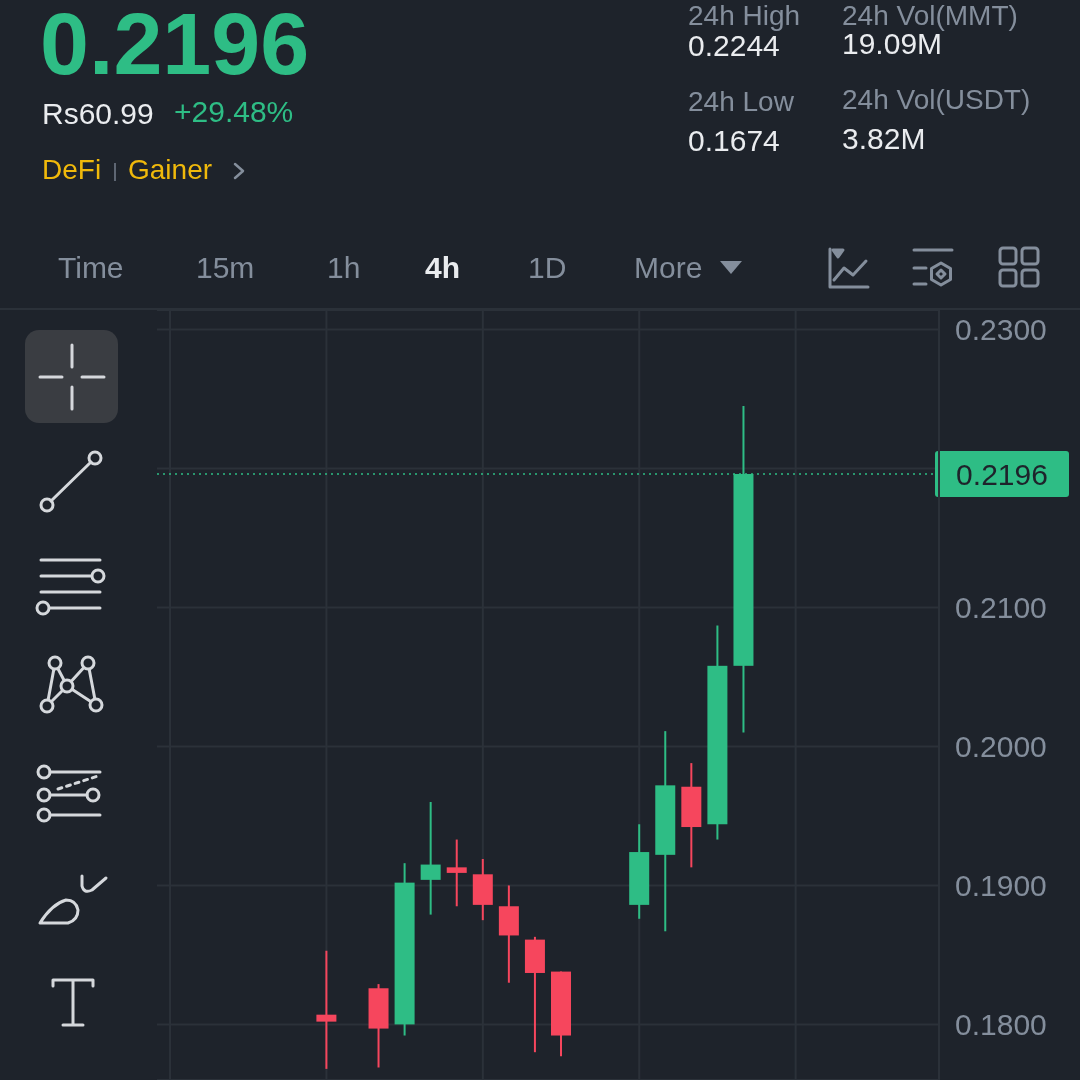 This screenshot has width=1080, height=1080. Describe the element at coordinates (234, 111) in the screenshot. I see `text: +29.48%` at that location.